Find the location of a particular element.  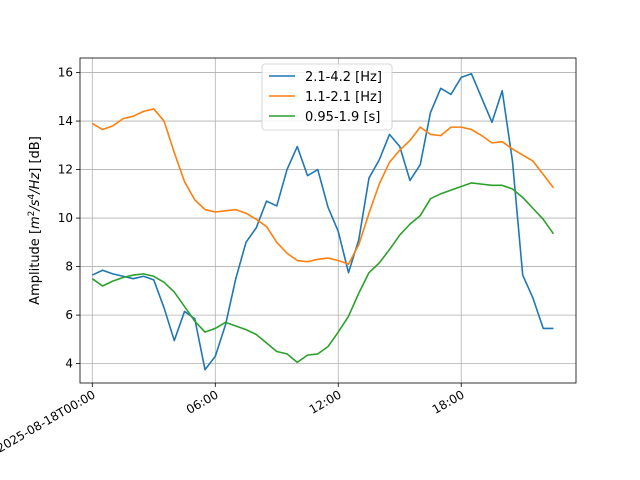

x-tick-label: 18:00 is located at coordinates (448, 401).